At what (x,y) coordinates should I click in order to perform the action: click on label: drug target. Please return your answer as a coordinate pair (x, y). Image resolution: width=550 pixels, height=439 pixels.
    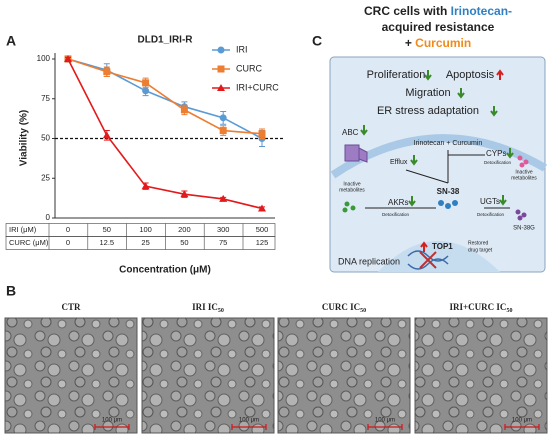
    Looking at the image, I should click on (480, 250).